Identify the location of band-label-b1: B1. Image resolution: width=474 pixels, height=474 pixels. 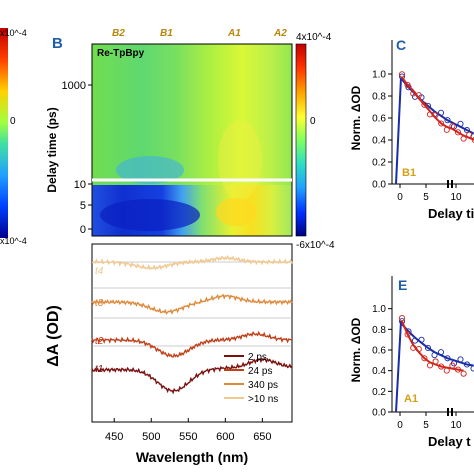
(166, 33).